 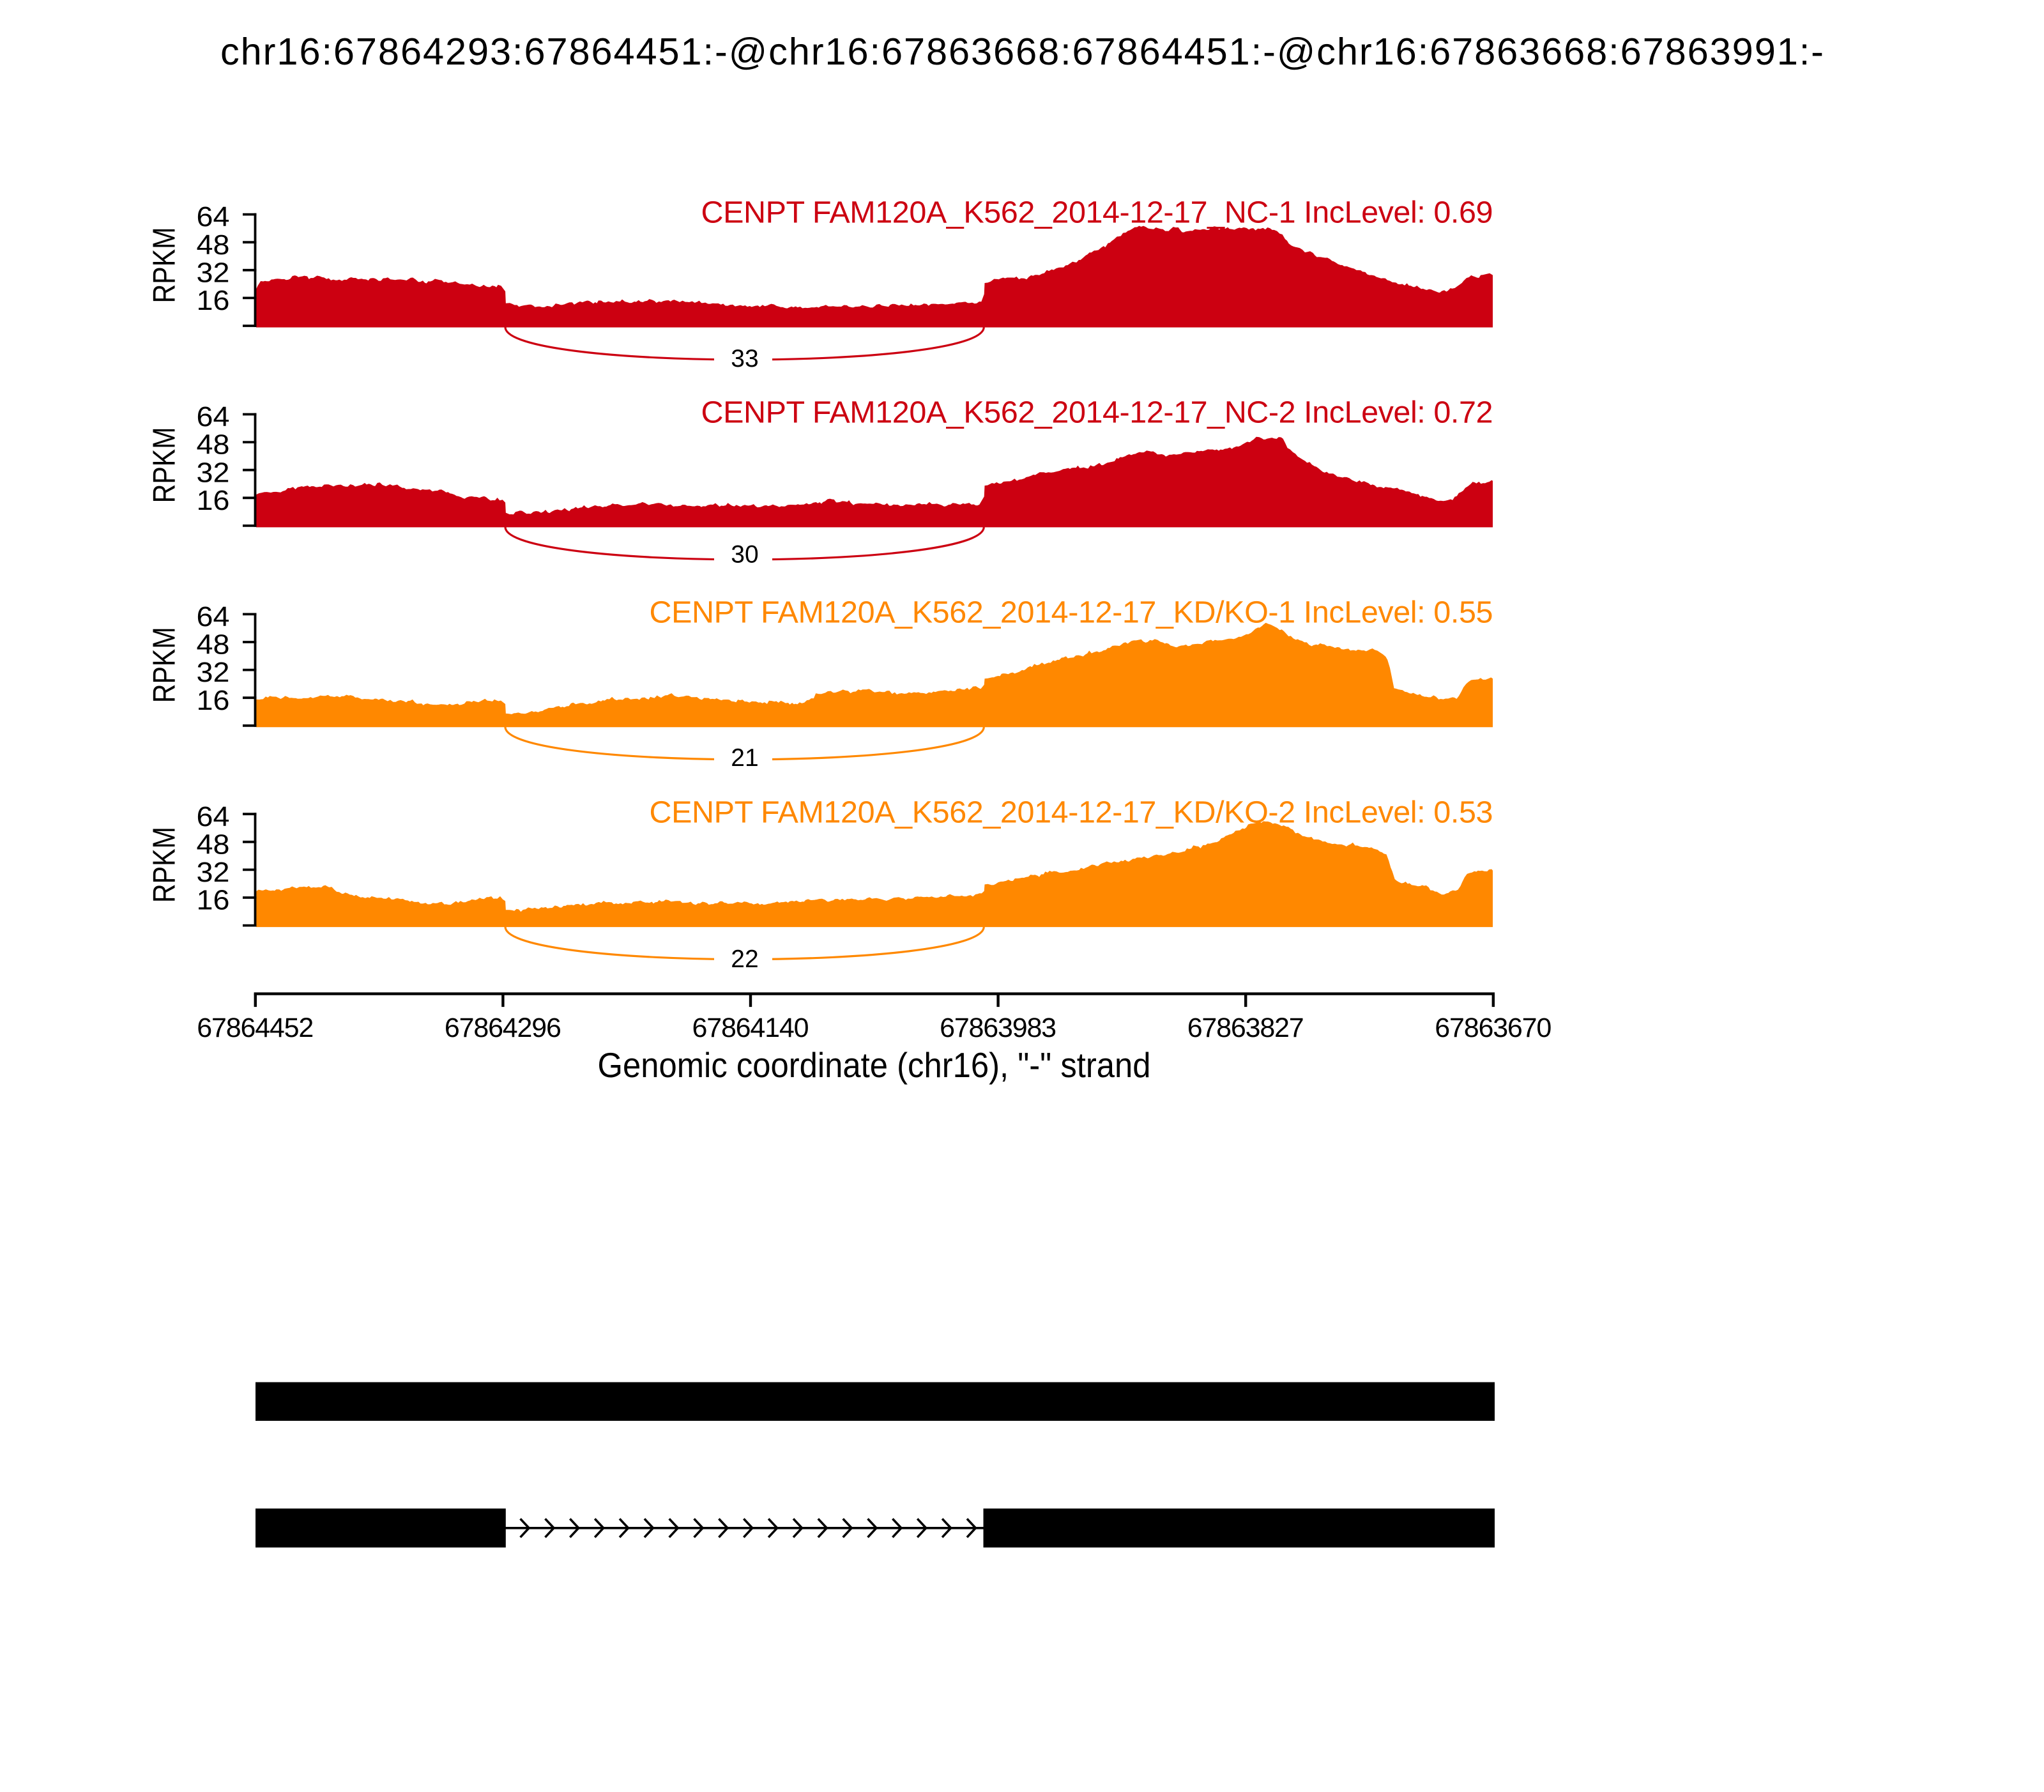 I want to click on svg-text: 21, so click(x=744, y=758).